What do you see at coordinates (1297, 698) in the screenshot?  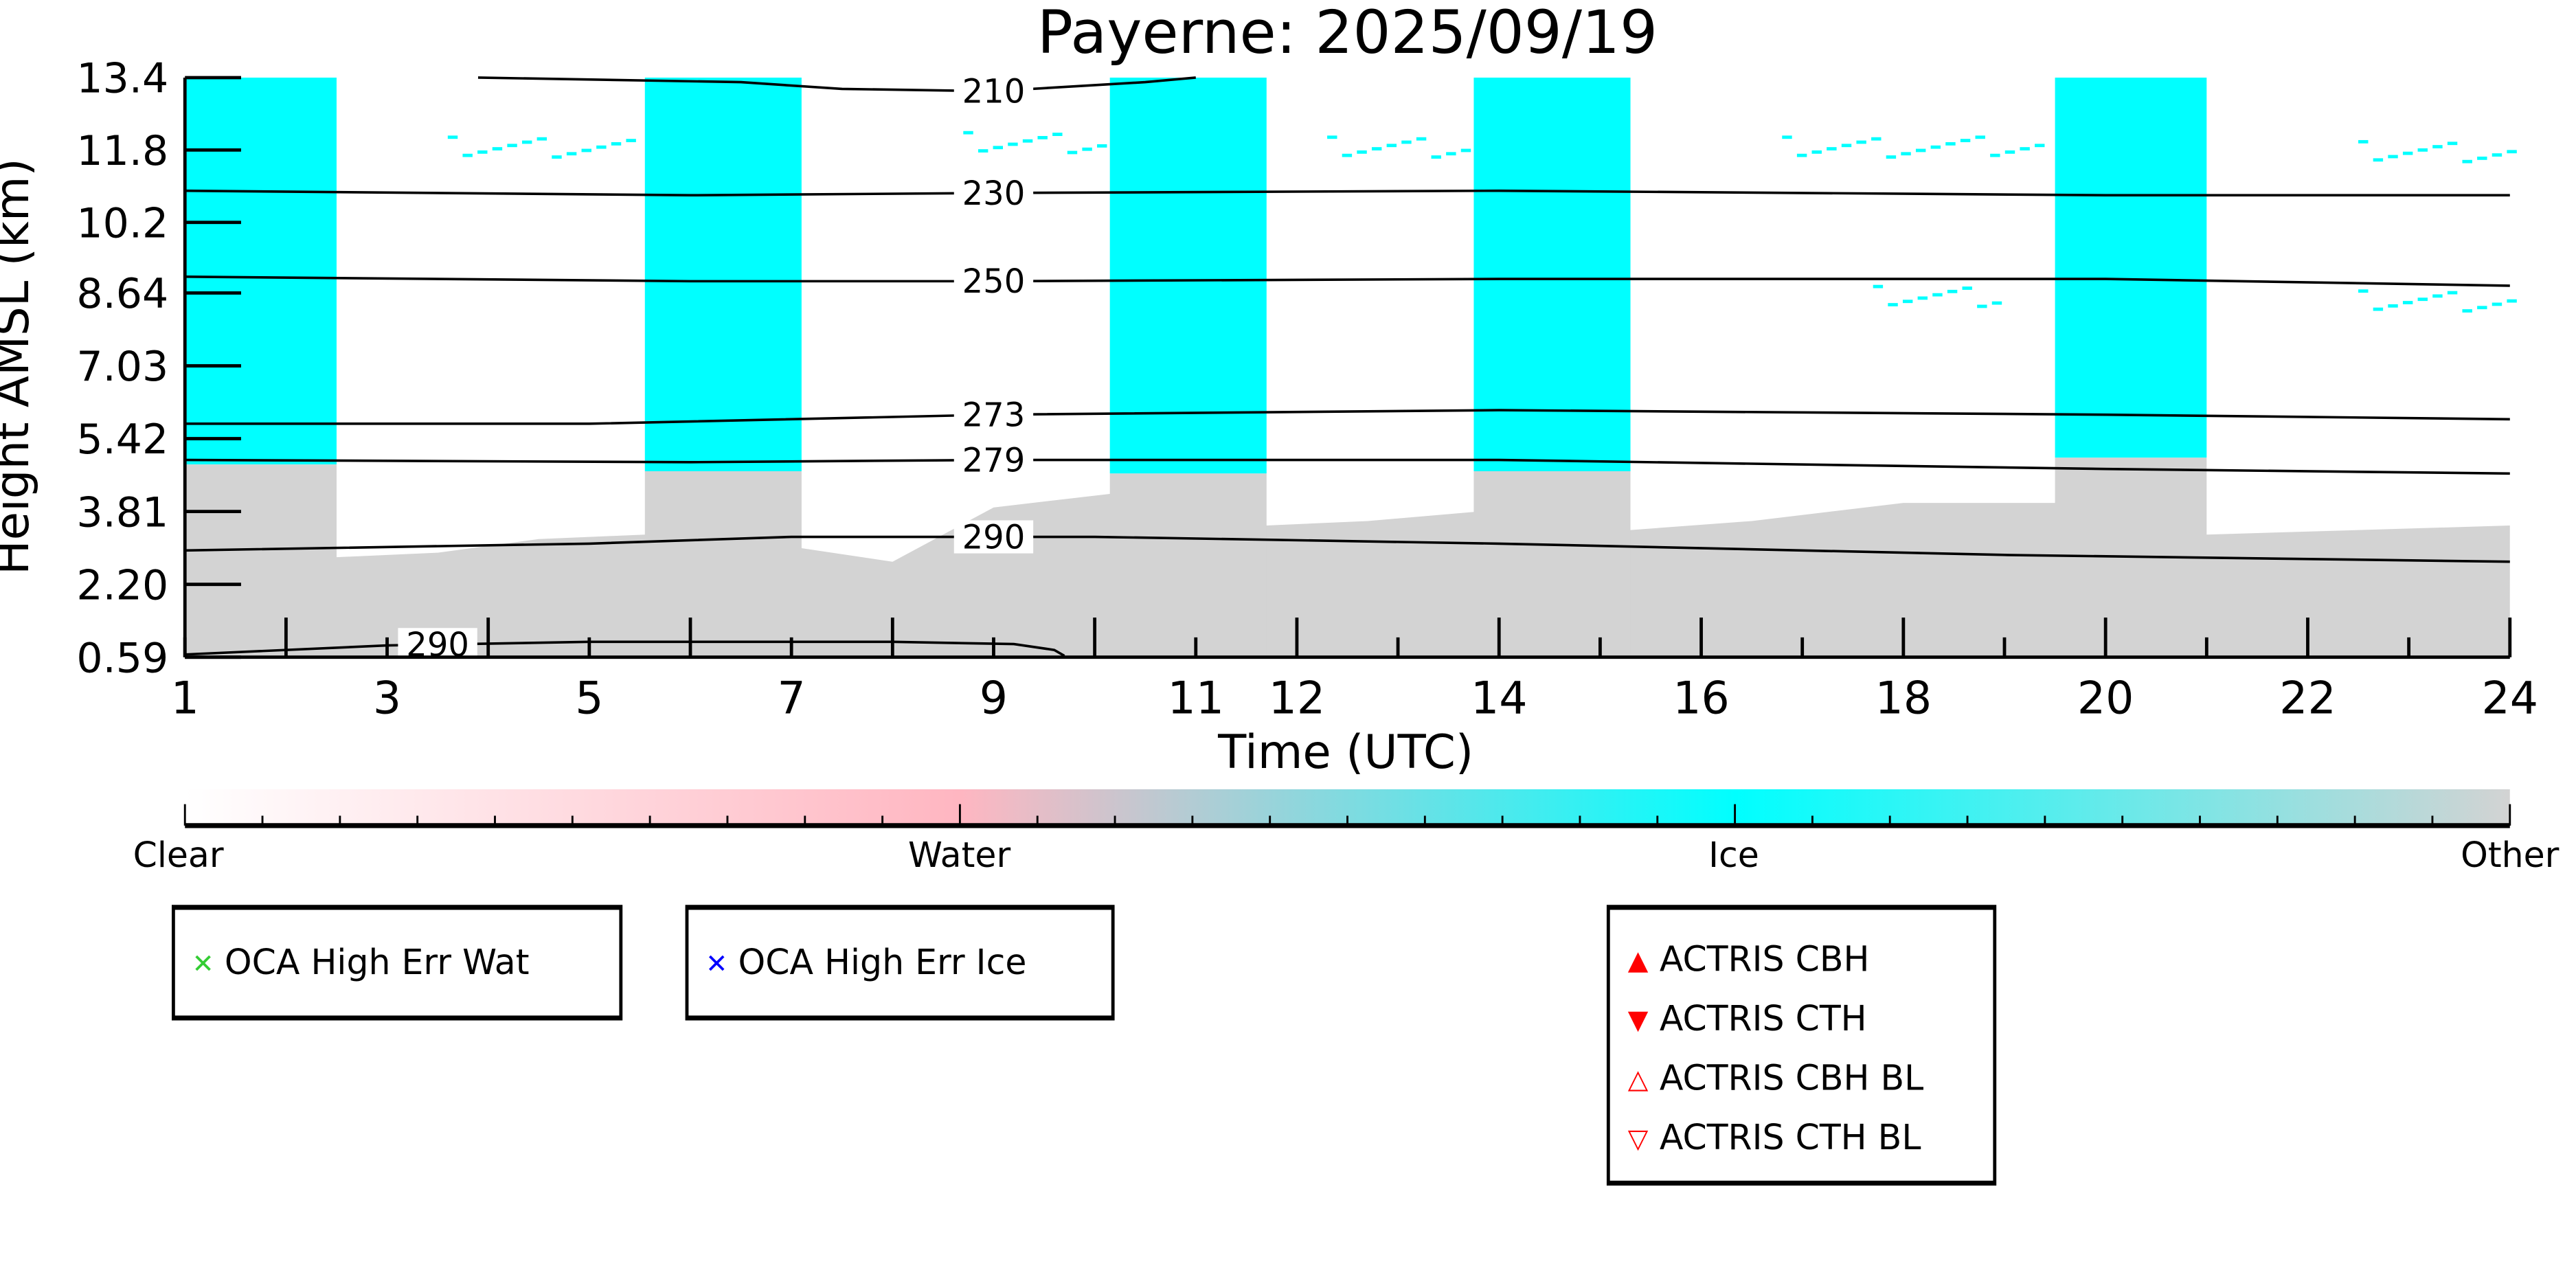 I see `x-tick-label: 12` at bounding box center [1297, 698].